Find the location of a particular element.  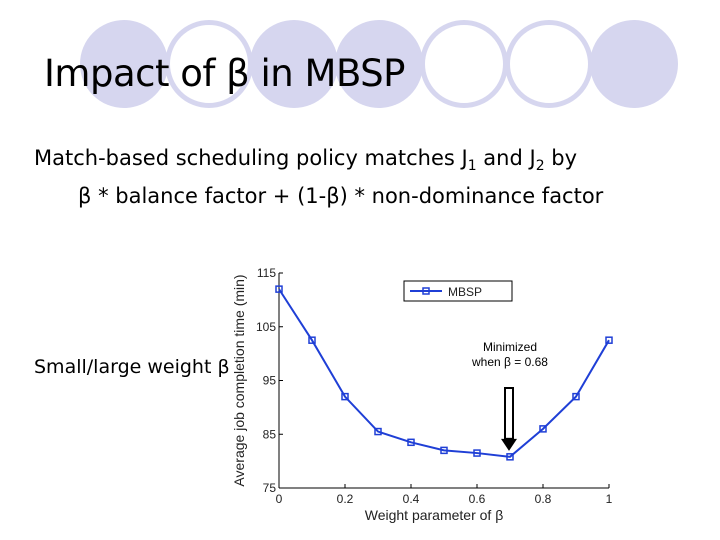

annotation-arrow-shaft is located at coordinates (509, 413).